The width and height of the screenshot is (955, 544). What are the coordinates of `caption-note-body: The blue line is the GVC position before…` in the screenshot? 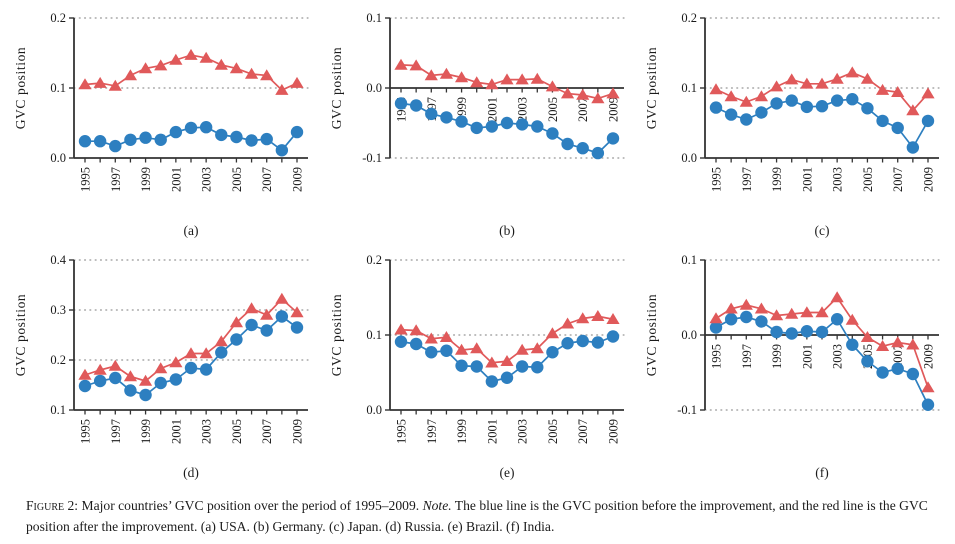 It's located at (477, 516).